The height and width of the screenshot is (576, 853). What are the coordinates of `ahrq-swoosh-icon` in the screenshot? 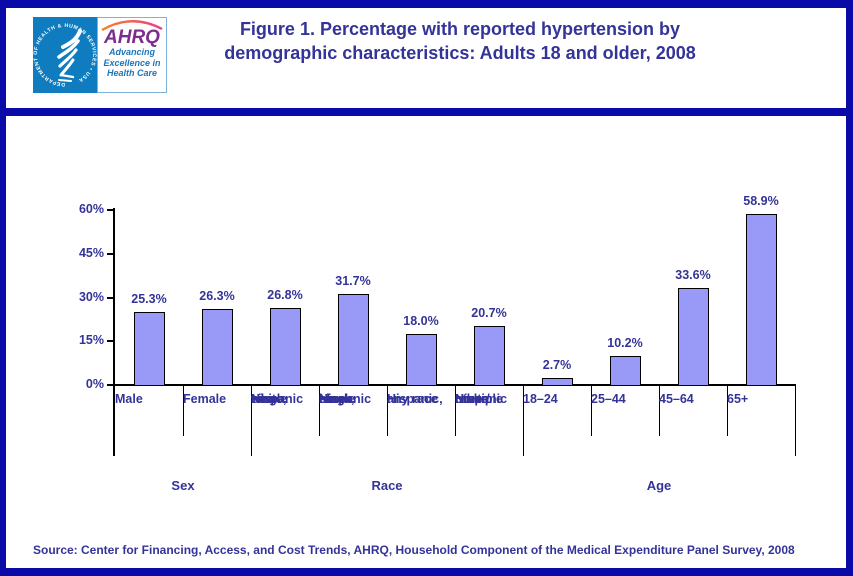 It's located at (132, 25).